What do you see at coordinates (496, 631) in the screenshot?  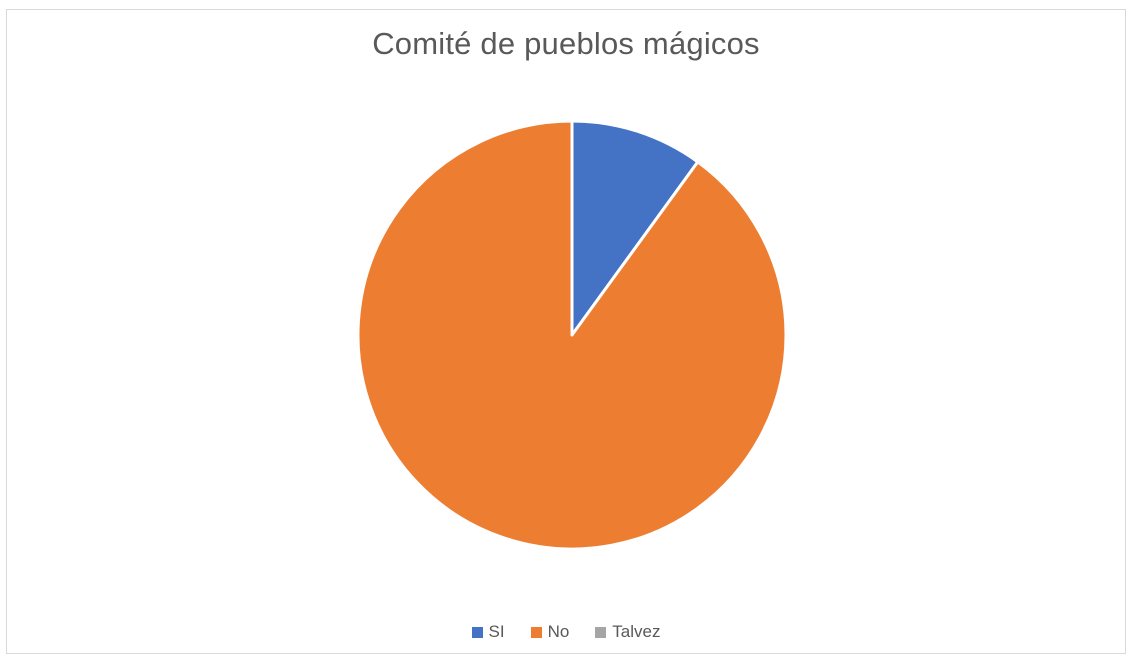 I see `legend-label: SI` at bounding box center [496, 631].